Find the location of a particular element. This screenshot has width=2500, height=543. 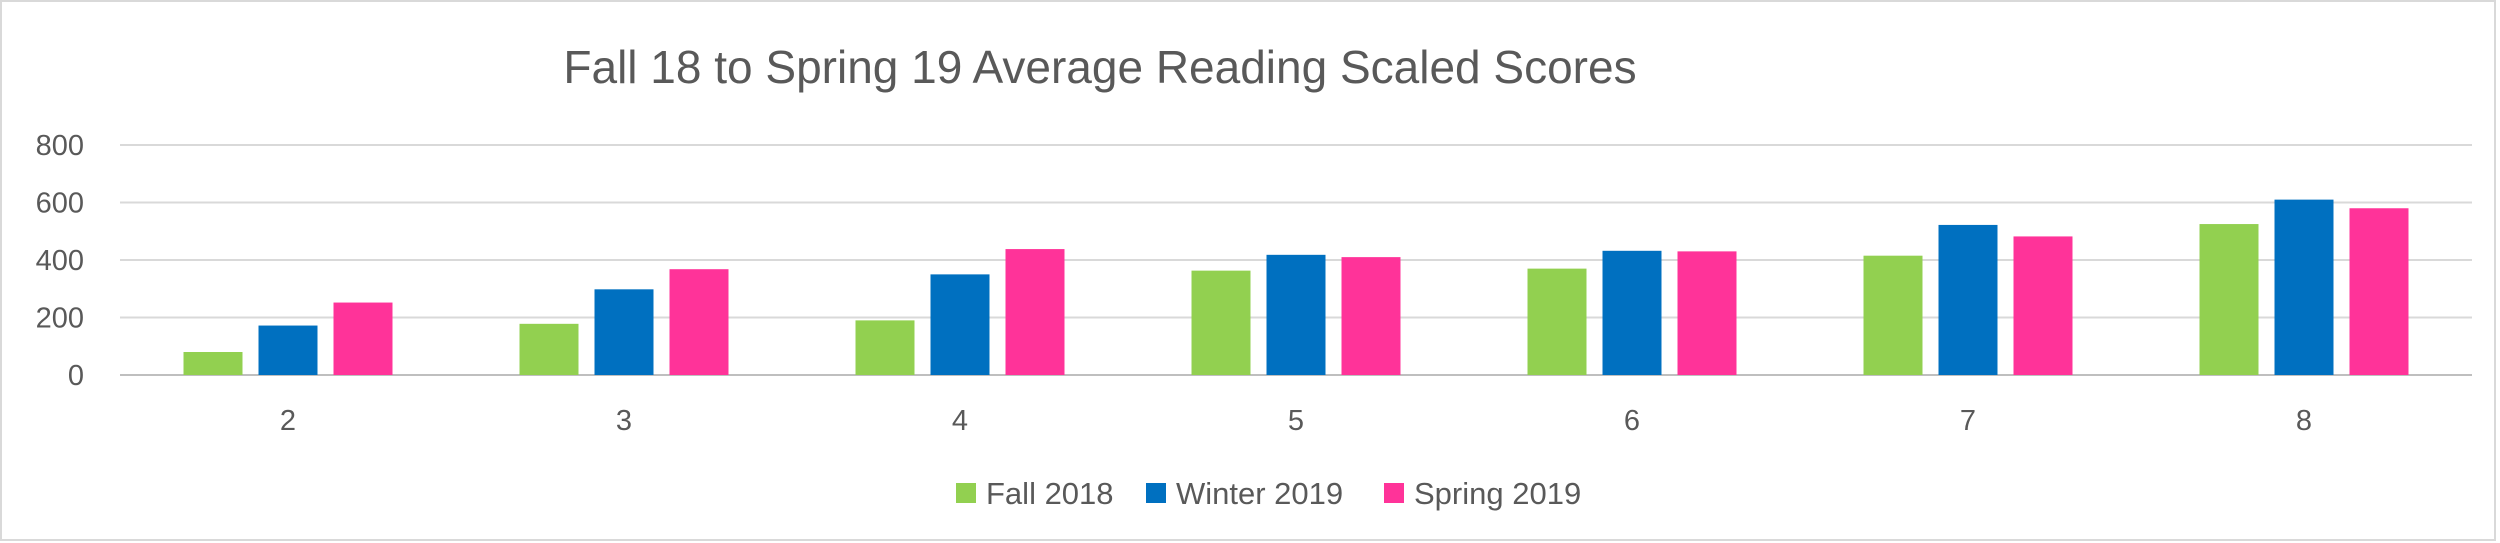

legend-label: Winter 2019 is located at coordinates (1259, 493).